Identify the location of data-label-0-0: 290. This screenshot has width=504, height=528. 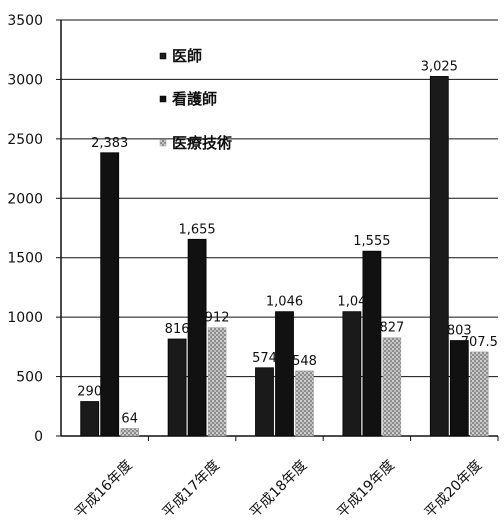
(89, 392).